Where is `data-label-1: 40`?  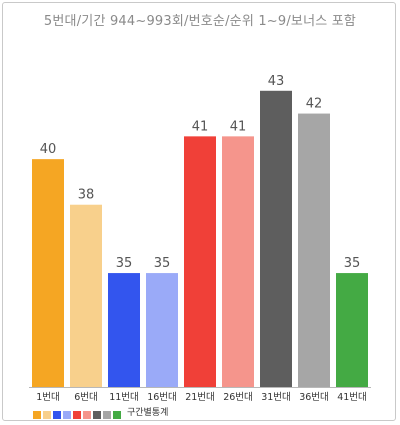
data-label-1: 40 is located at coordinates (48, 149).